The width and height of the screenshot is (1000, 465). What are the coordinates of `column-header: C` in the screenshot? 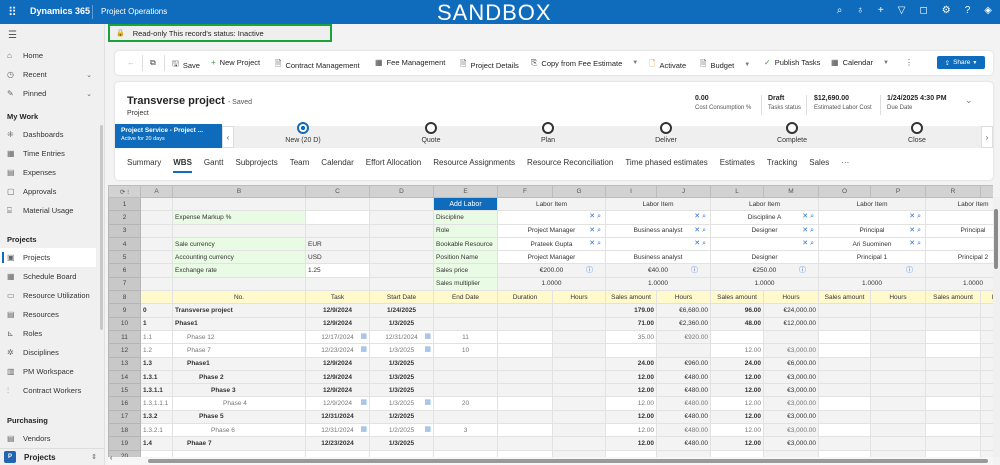 It's located at (337, 191).